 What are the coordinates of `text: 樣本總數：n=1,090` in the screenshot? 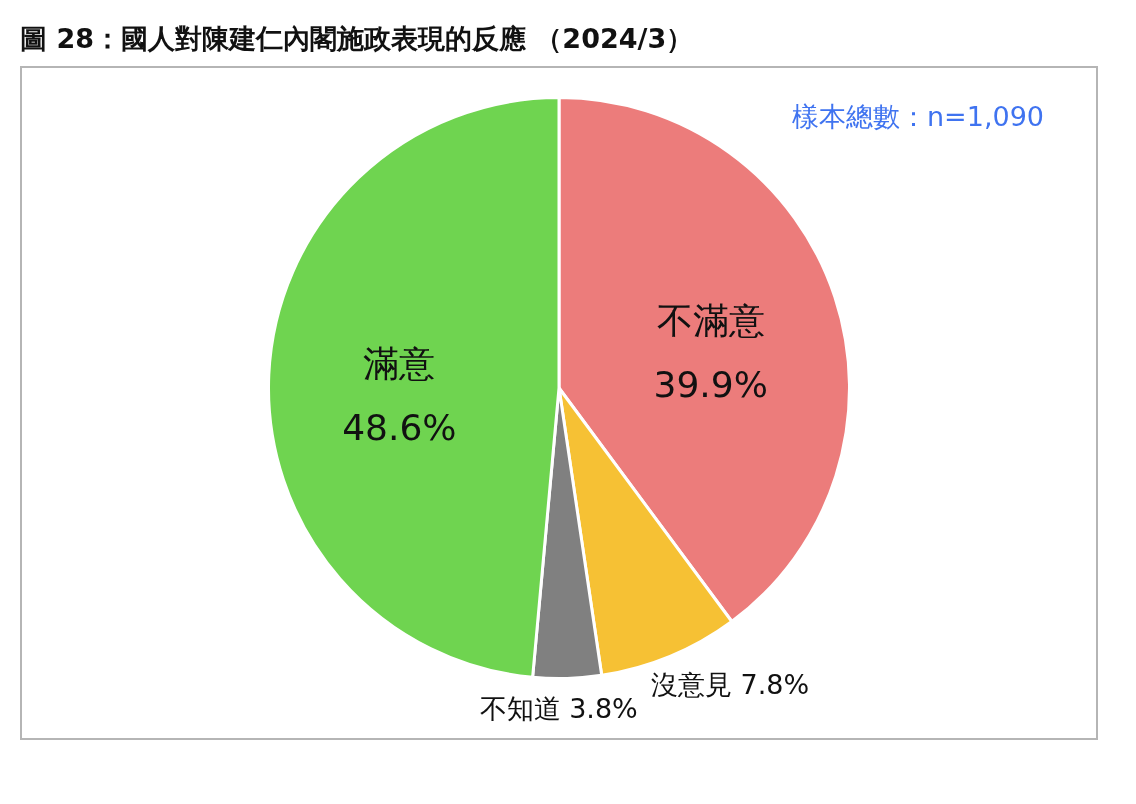 It's located at (917, 117).